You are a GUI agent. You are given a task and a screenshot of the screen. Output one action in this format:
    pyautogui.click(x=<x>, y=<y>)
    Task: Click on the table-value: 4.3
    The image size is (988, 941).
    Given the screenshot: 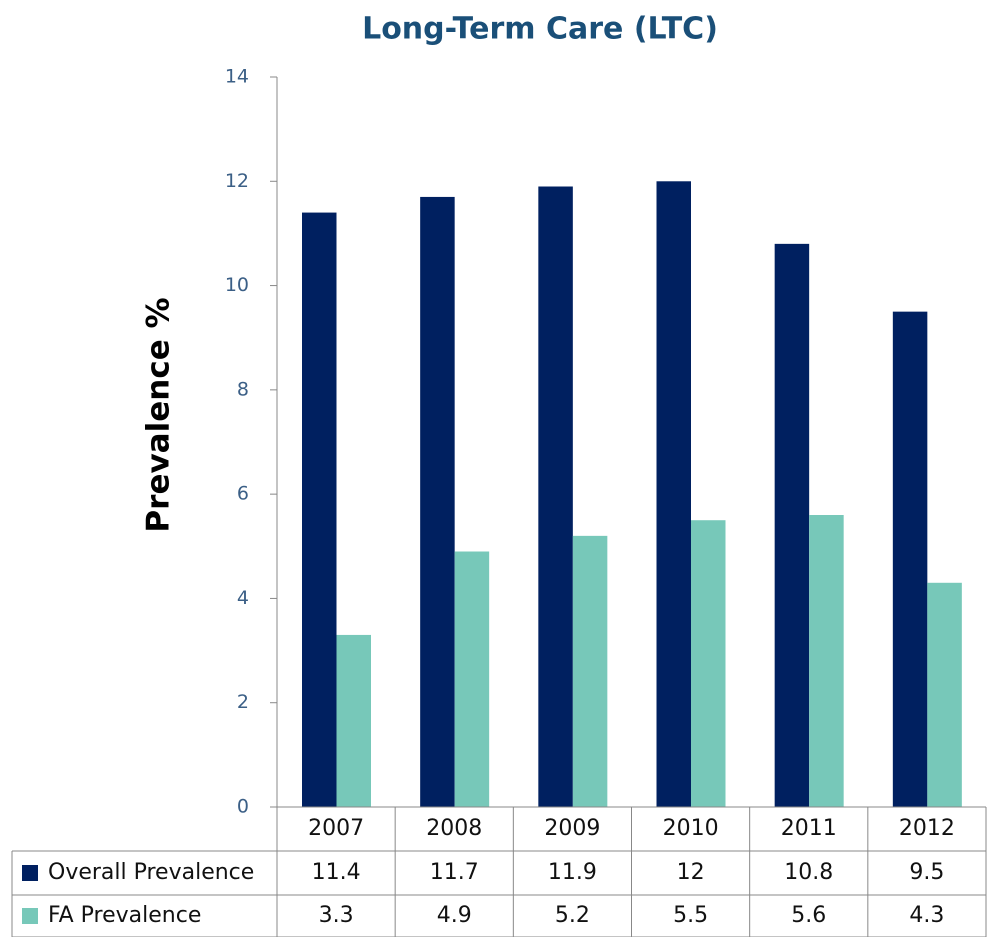 What is the action you would take?
    pyautogui.click(x=926, y=915)
    